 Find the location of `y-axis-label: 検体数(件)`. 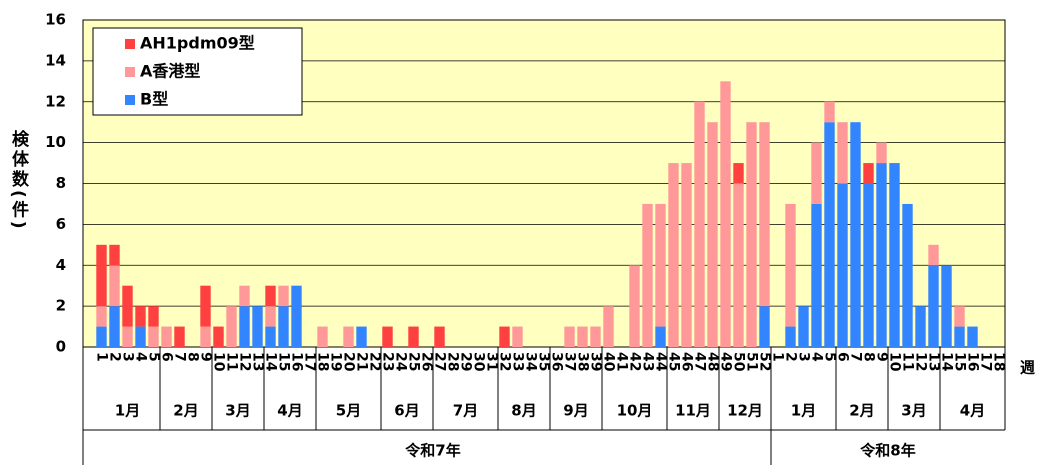

y-axis-label: 検体数(件) is located at coordinates (18, 180).